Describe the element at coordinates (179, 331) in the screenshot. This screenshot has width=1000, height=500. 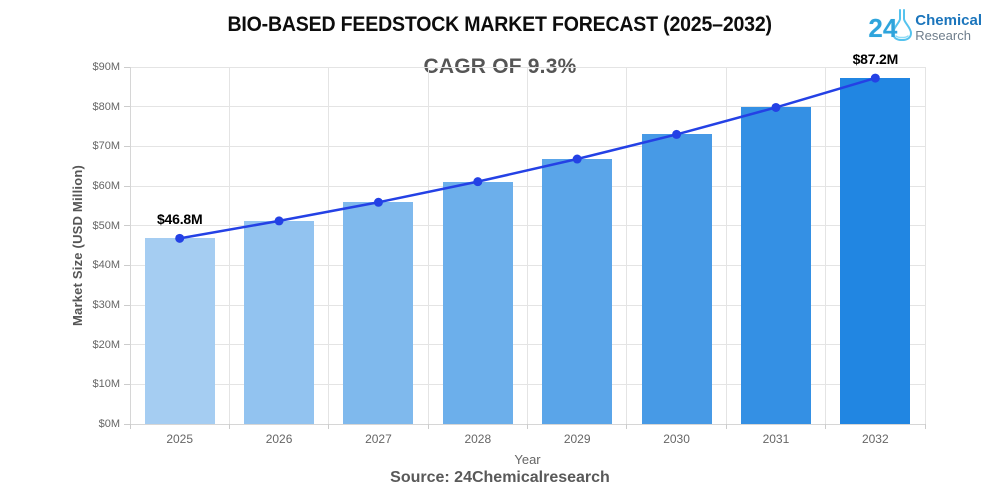
I see `bar-2025` at that location.